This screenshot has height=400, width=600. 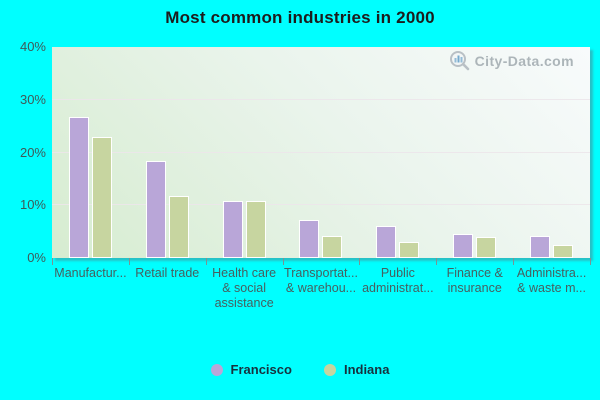 What do you see at coordinates (167, 273) in the screenshot?
I see `x-axis-label: Retail trade` at bounding box center [167, 273].